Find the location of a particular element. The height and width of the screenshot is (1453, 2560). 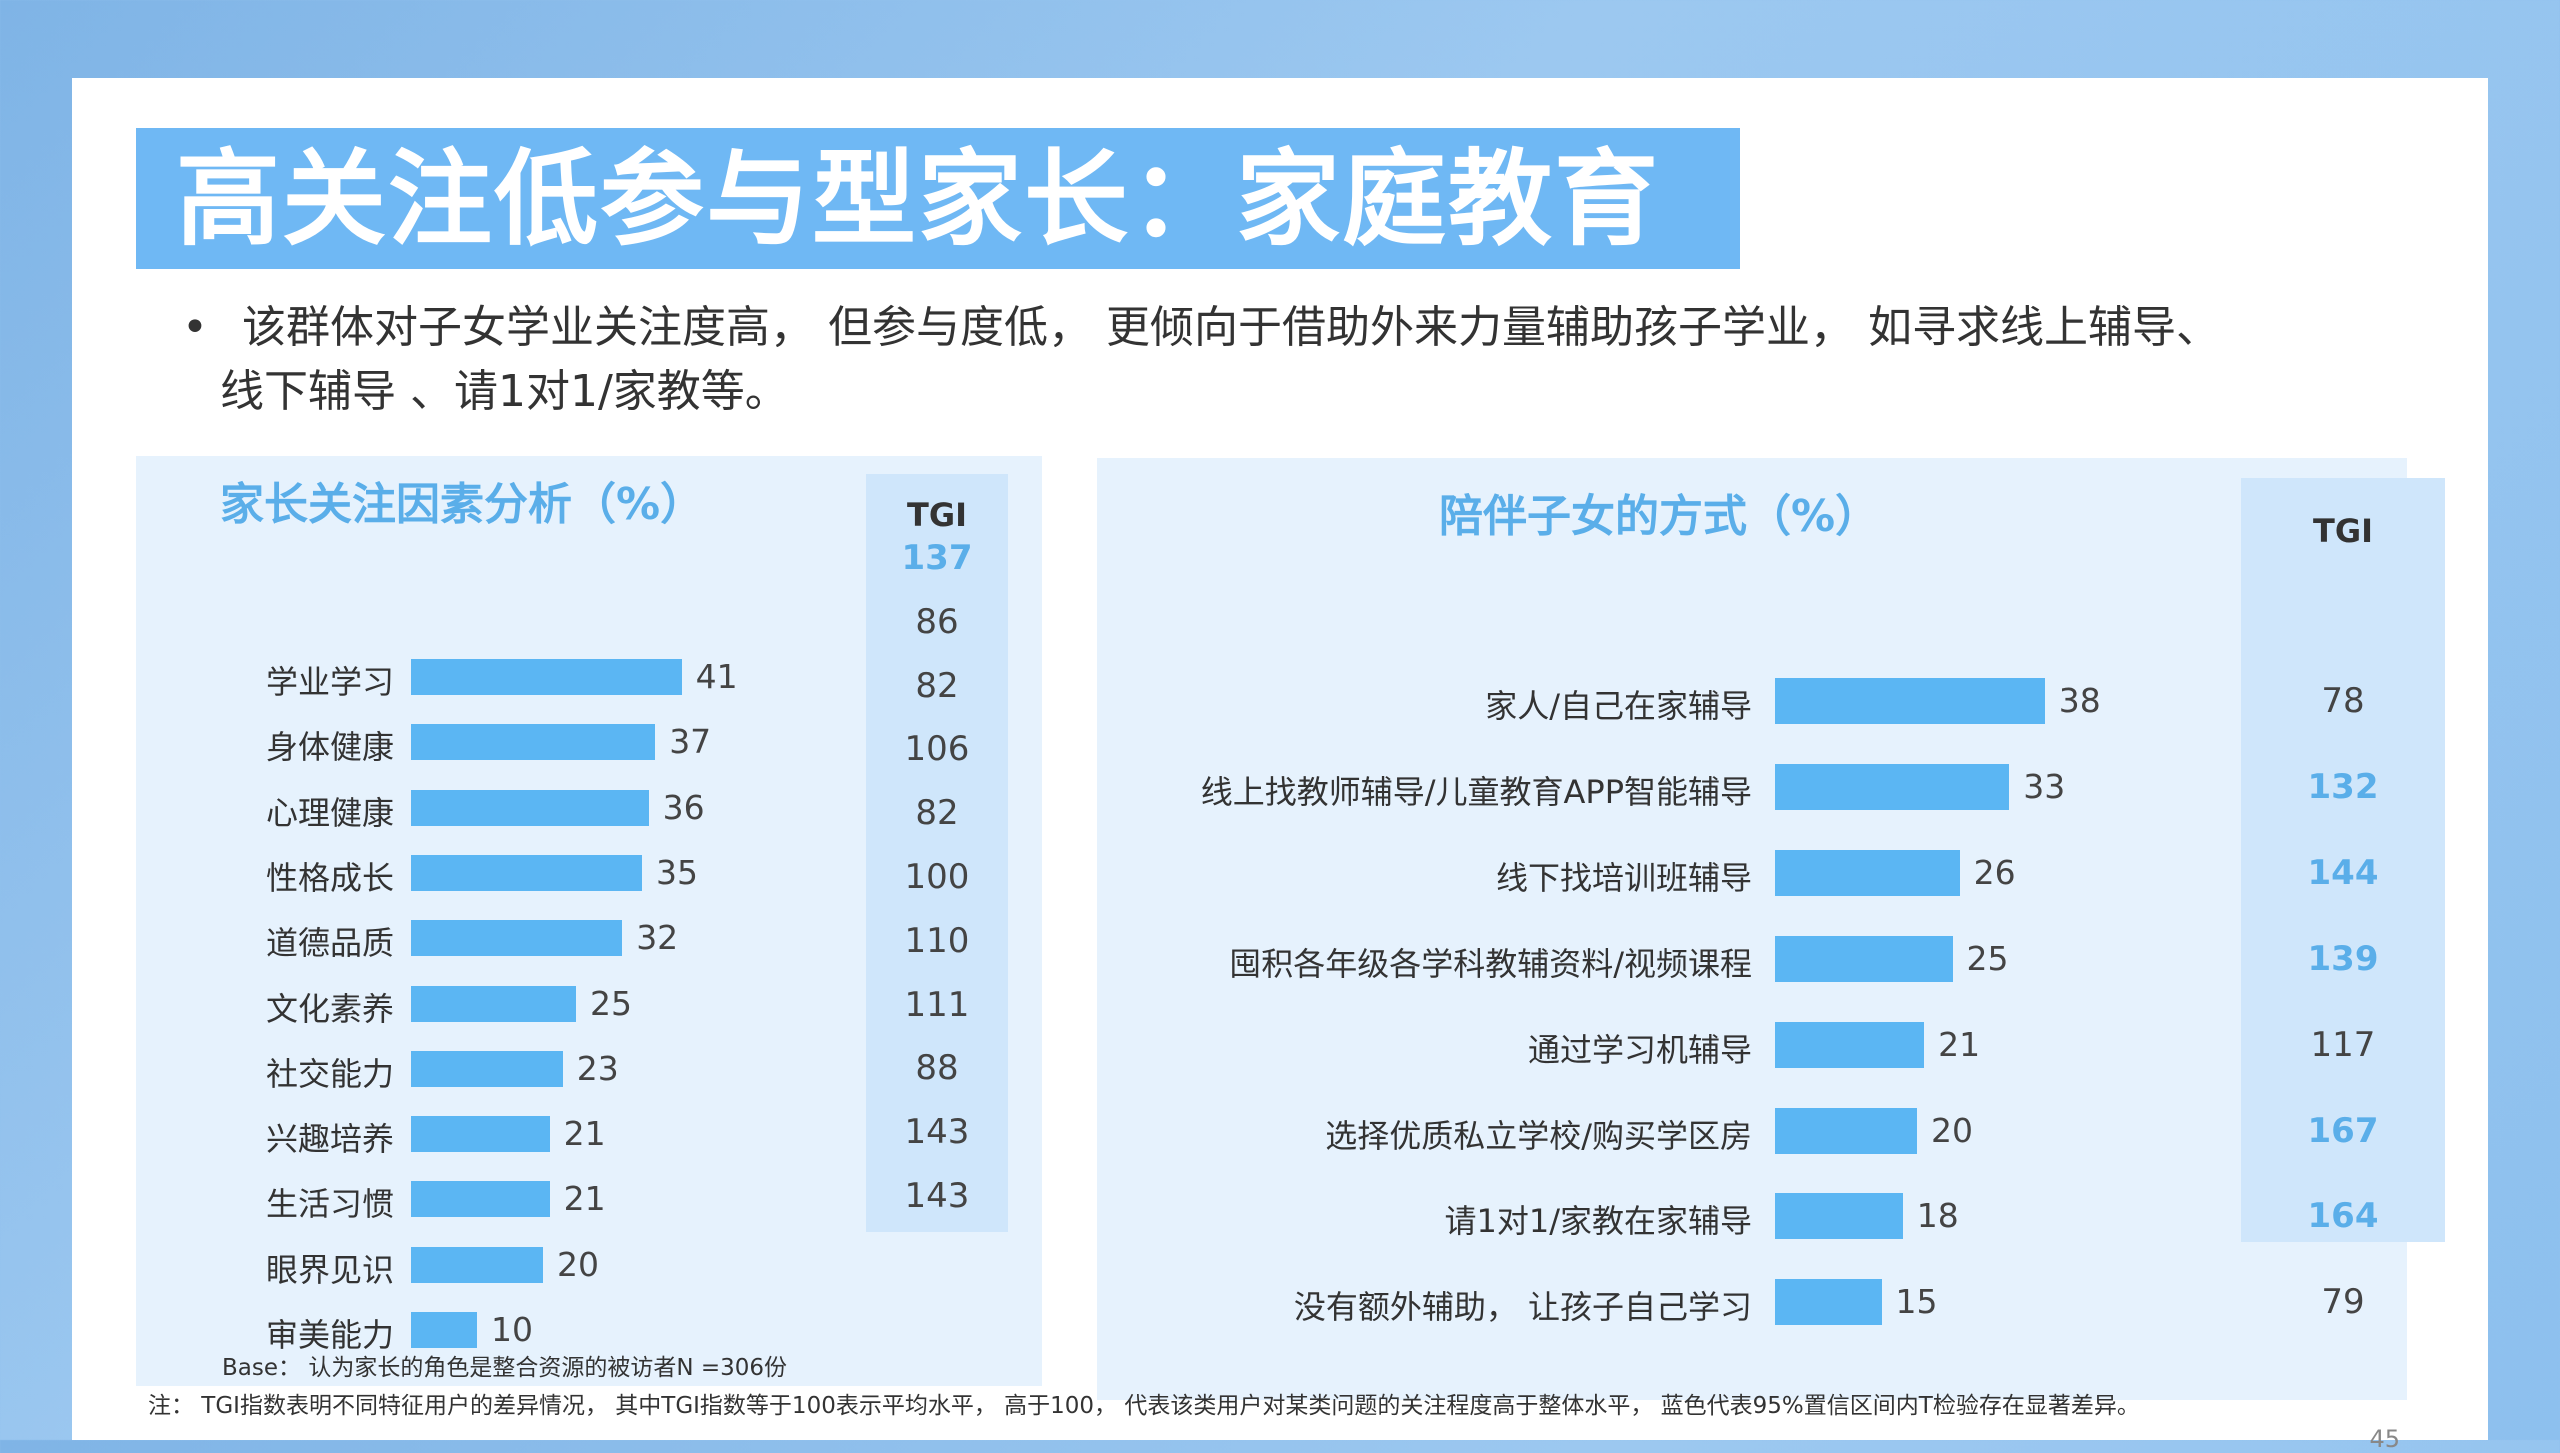

tgi-value: 88 is located at coordinates (937, 1068).